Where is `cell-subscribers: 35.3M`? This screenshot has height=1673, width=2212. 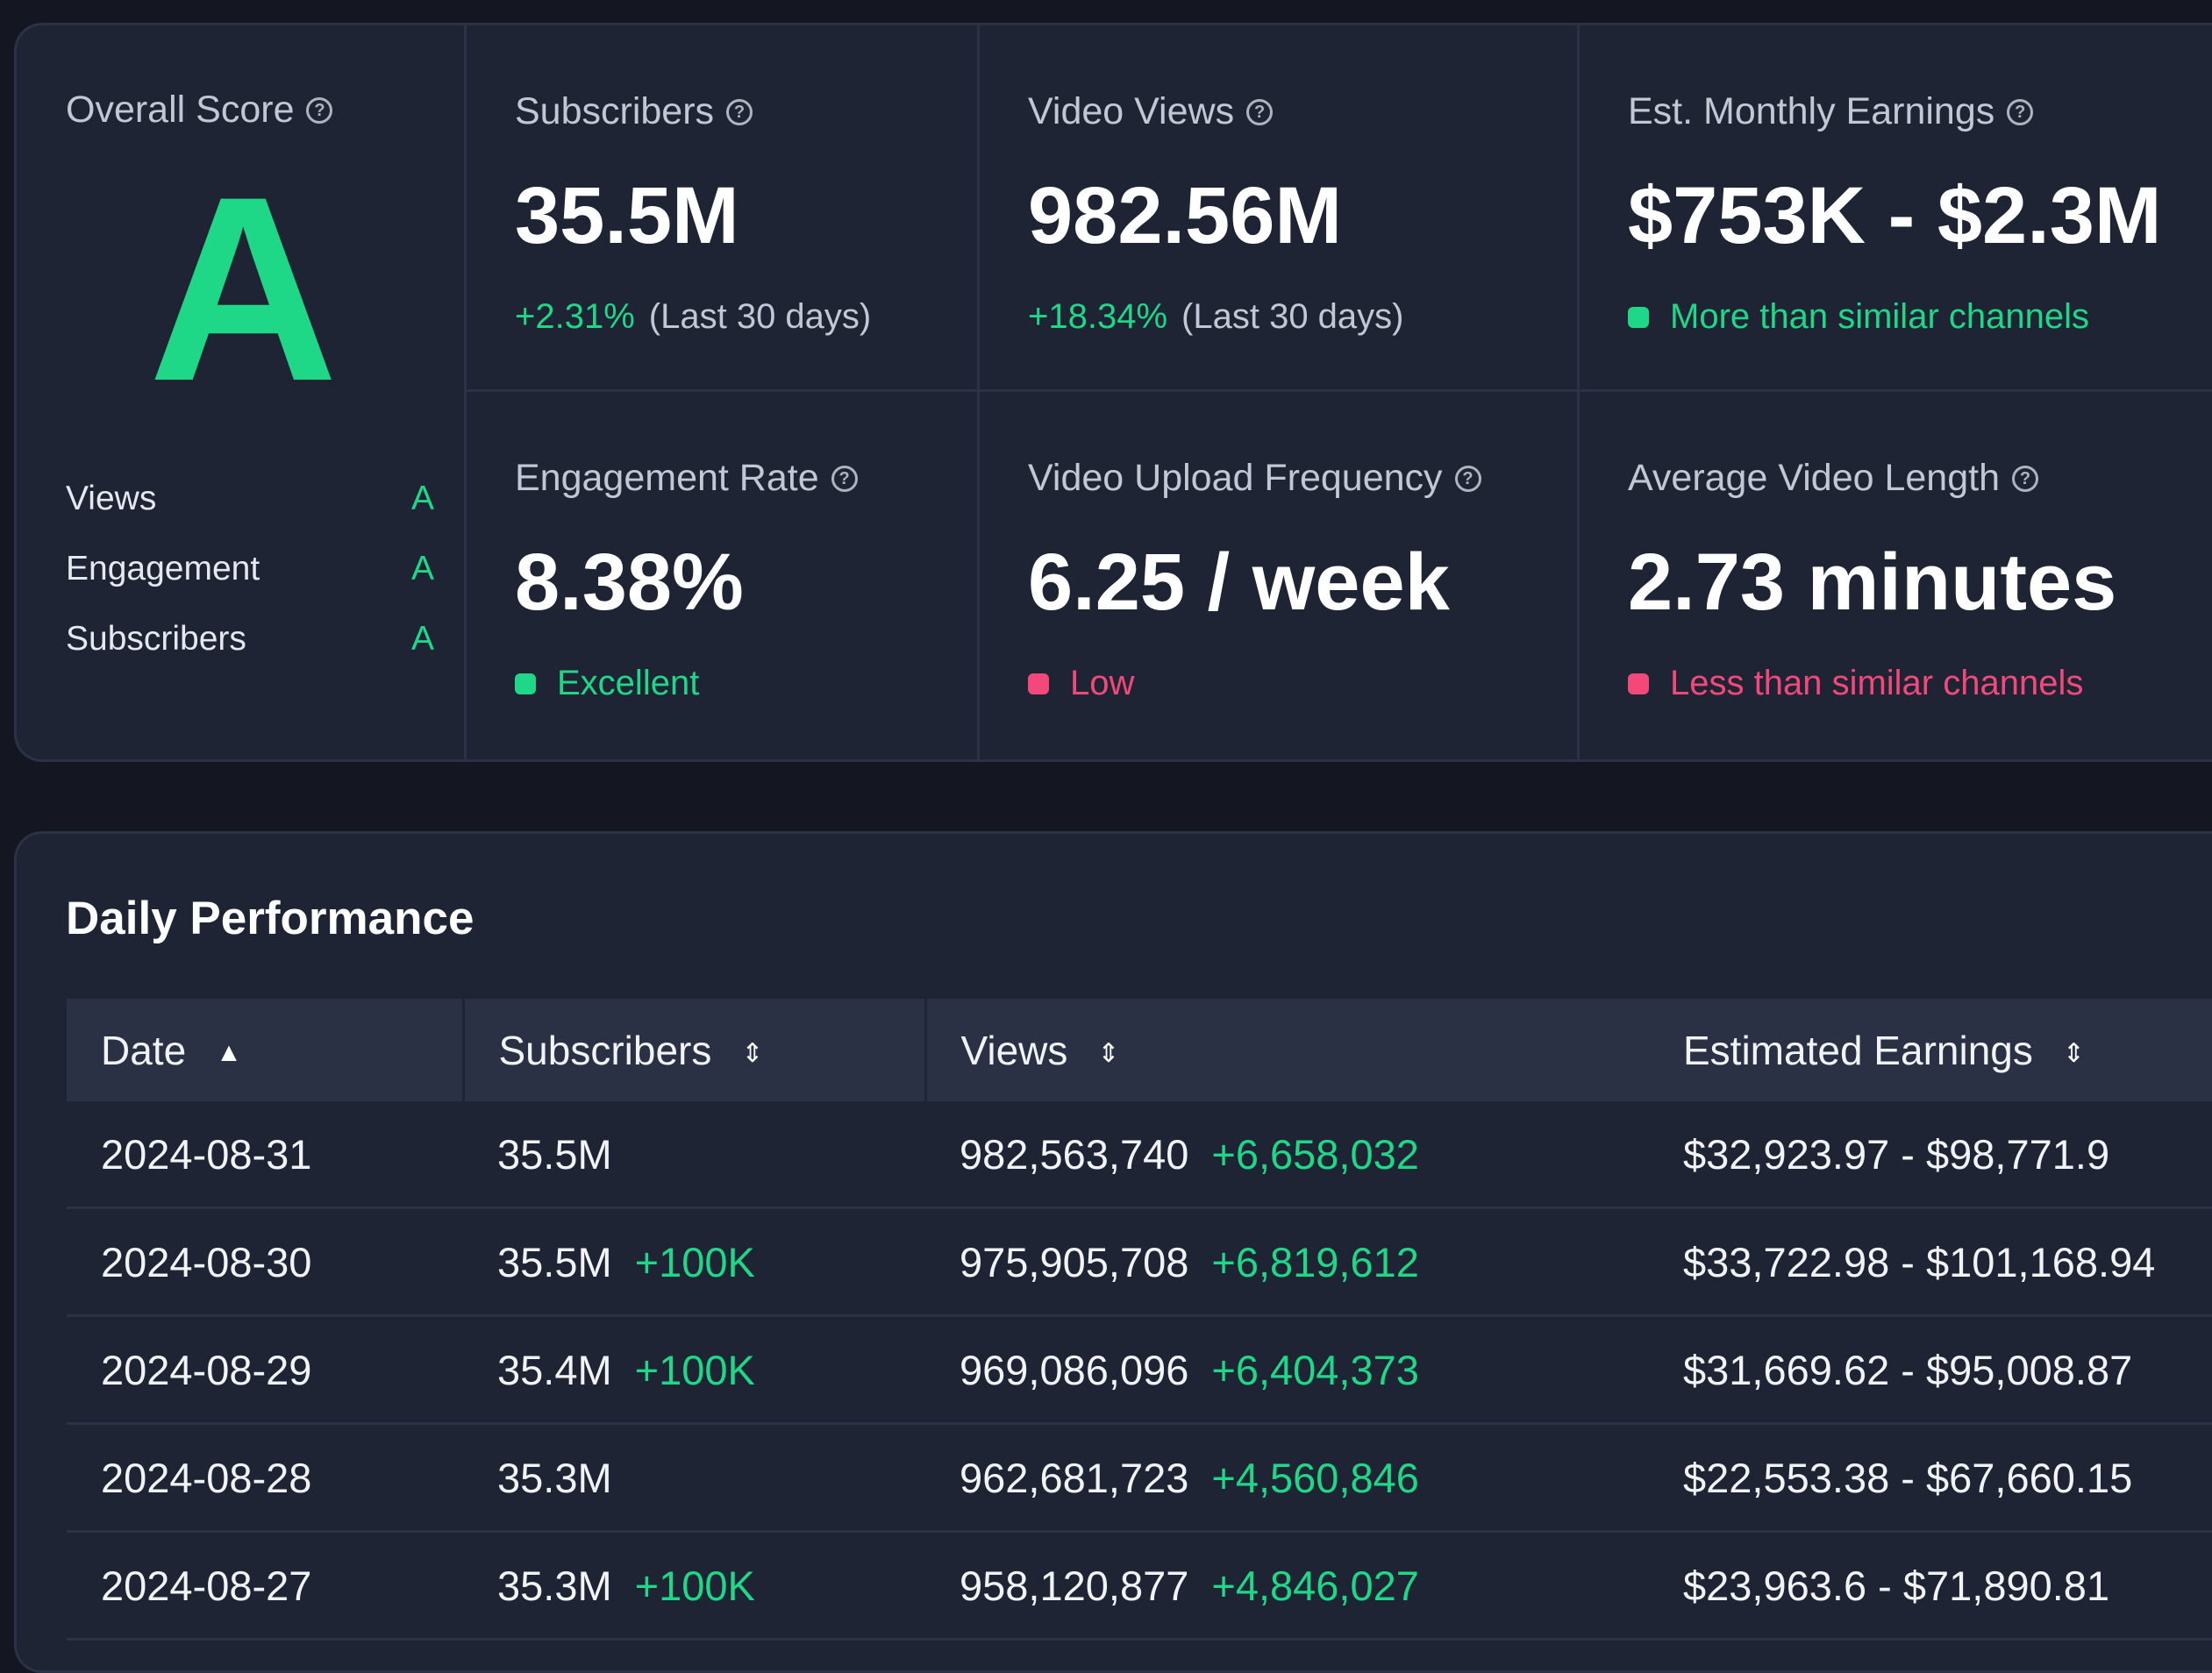 cell-subscribers: 35.3M is located at coordinates (694, 1478).